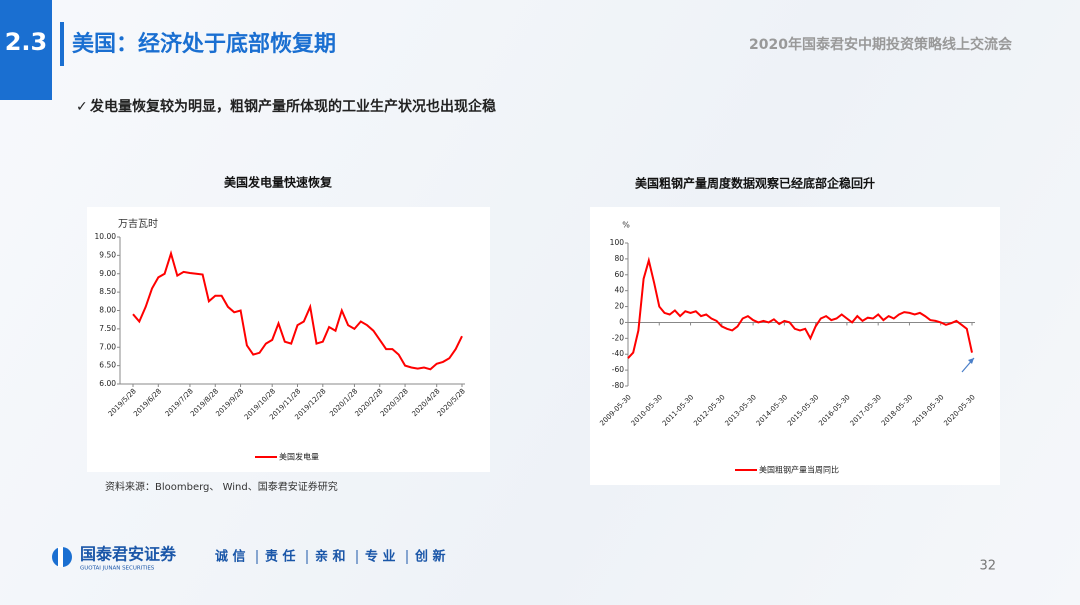 This screenshot has width=1080, height=605. I want to click on y-tick-label: -80, so click(618, 385).